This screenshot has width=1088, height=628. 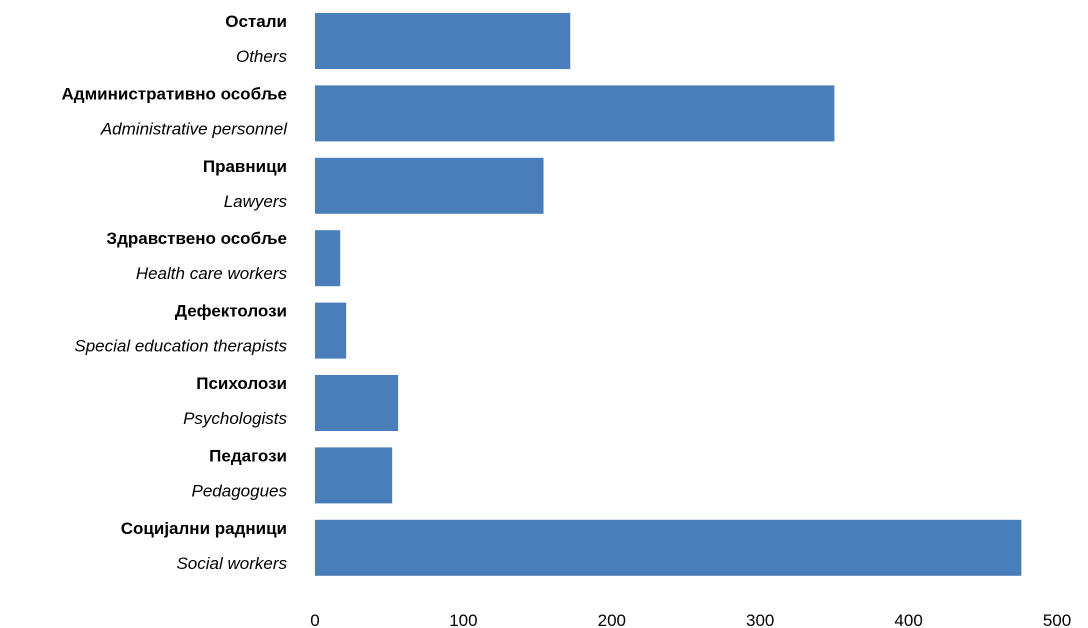 I want to click on category-label-lawyers: Правници, so click(x=245, y=166).